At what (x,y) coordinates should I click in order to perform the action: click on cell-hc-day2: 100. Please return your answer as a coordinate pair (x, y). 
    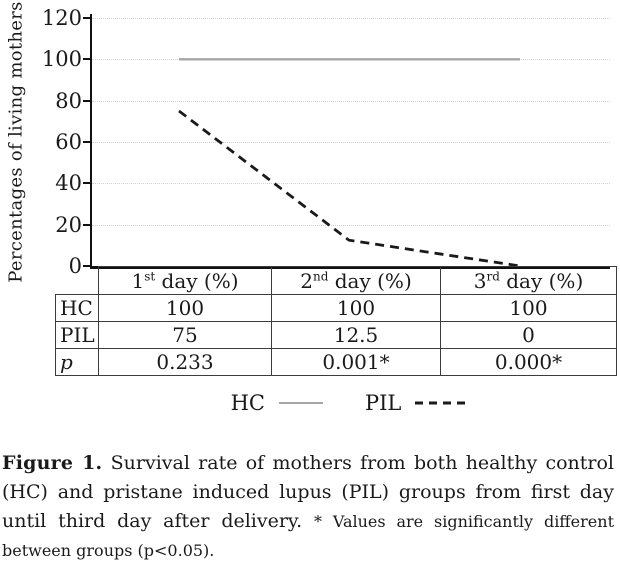
    Looking at the image, I should click on (356, 308).